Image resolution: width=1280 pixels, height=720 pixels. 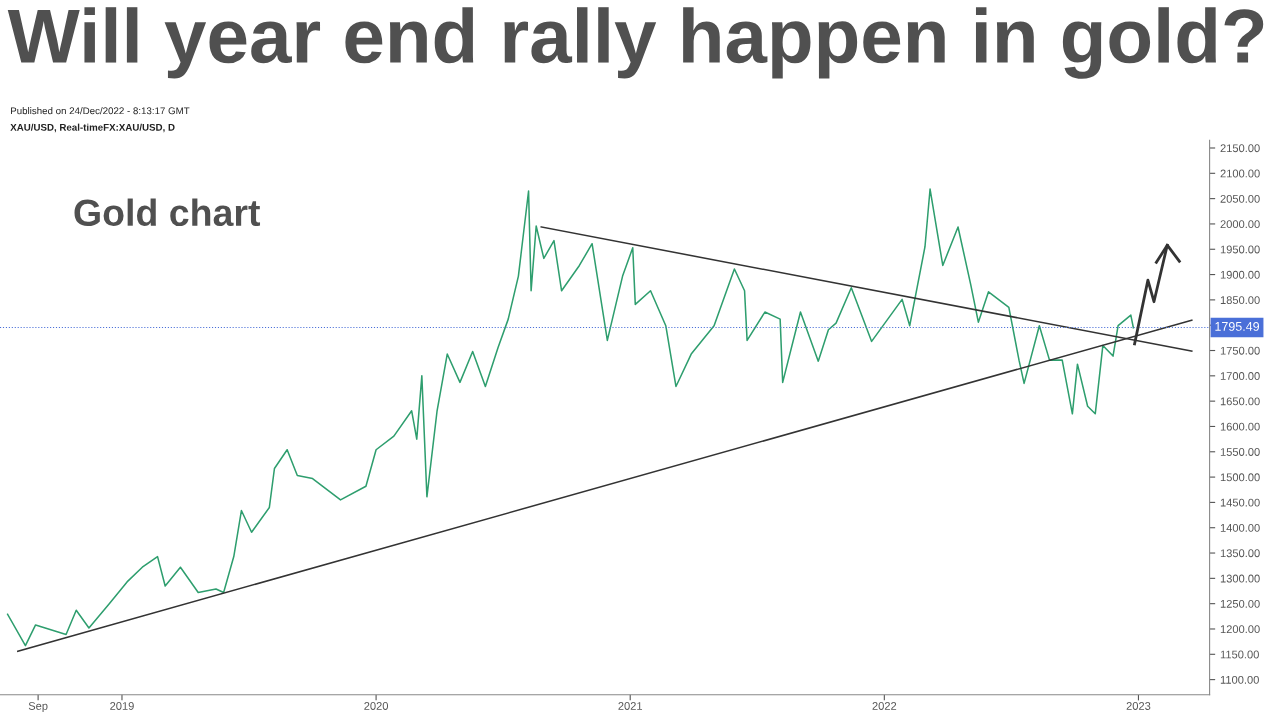 What do you see at coordinates (1240, 578) in the screenshot?
I see `y-tick-label: 1300.00` at bounding box center [1240, 578].